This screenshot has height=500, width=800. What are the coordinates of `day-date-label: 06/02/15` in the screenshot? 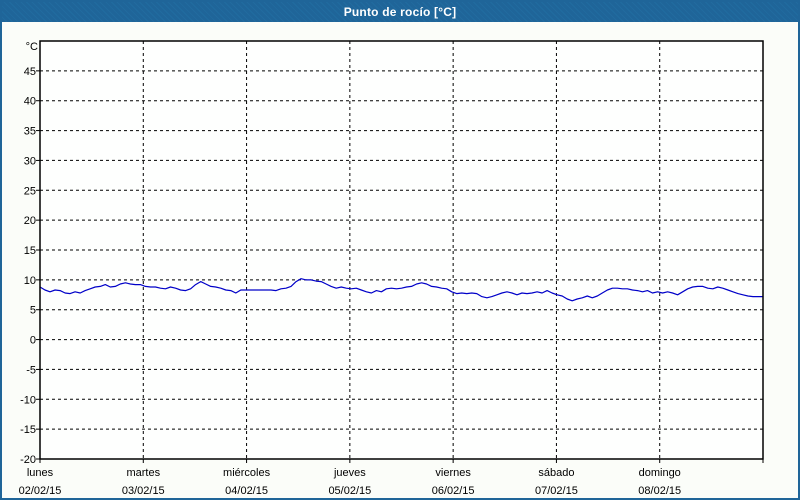 It's located at (453, 491).